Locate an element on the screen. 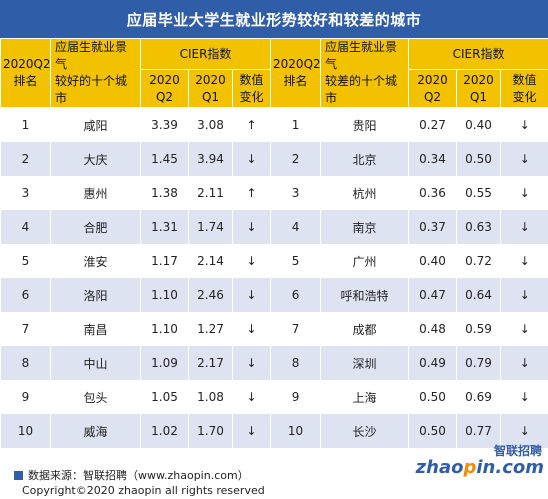 This screenshot has width=548, height=499. good-q2-cell: 1.05 is located at coordinates (164, 397).